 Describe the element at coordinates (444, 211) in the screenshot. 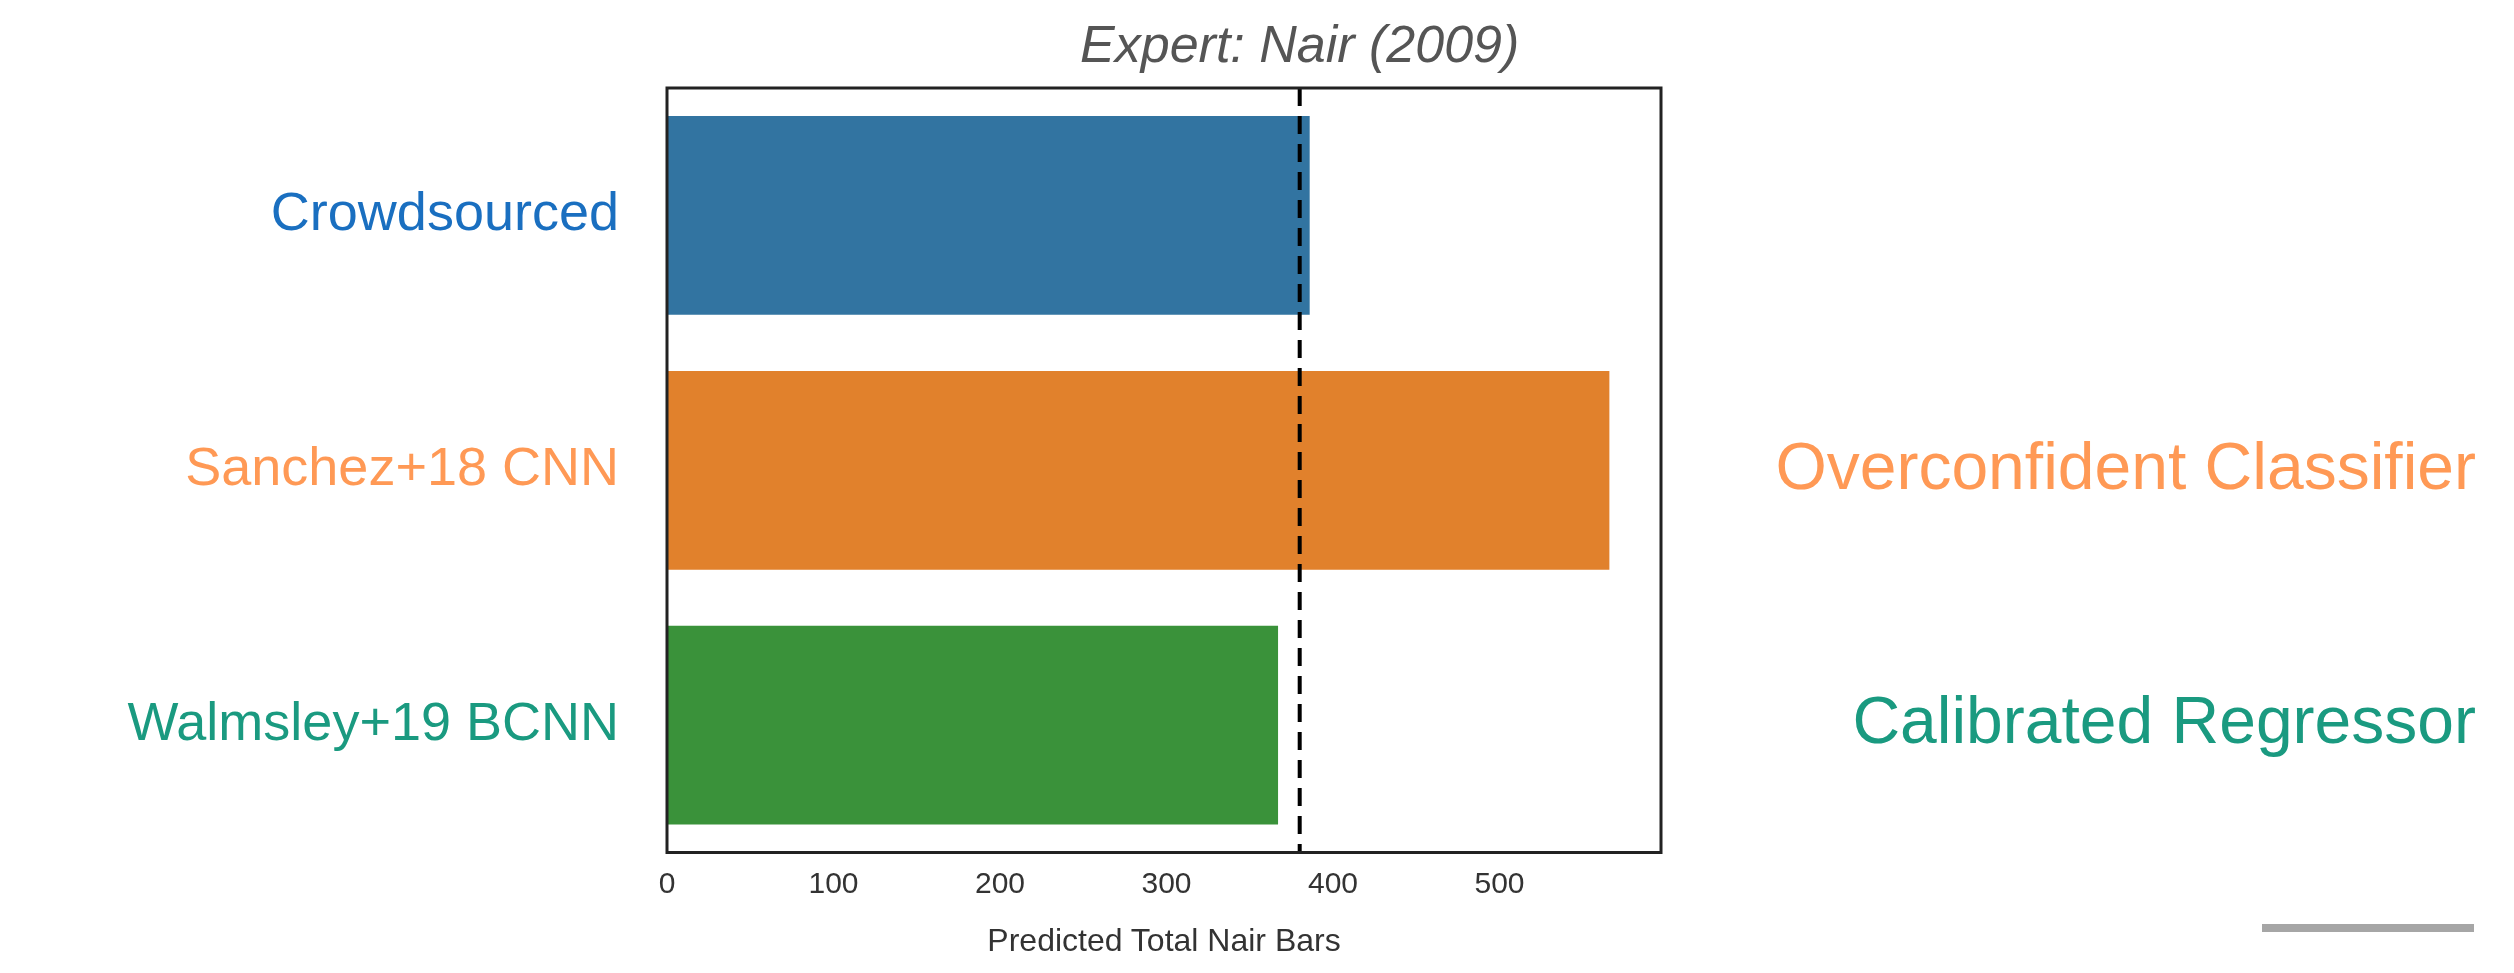

I see `y-tick-label: Crowdsourced` at that location.